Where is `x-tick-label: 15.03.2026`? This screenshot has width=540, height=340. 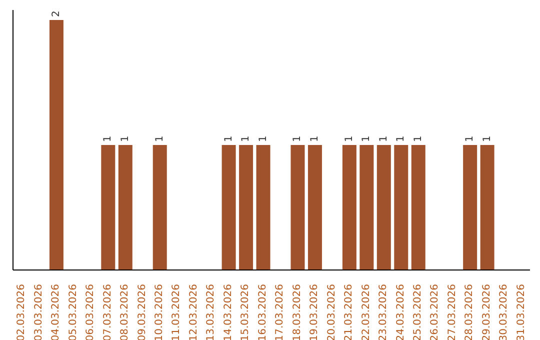
x-tick-label: 15.03.2026 is located at coordinates (246, 312).